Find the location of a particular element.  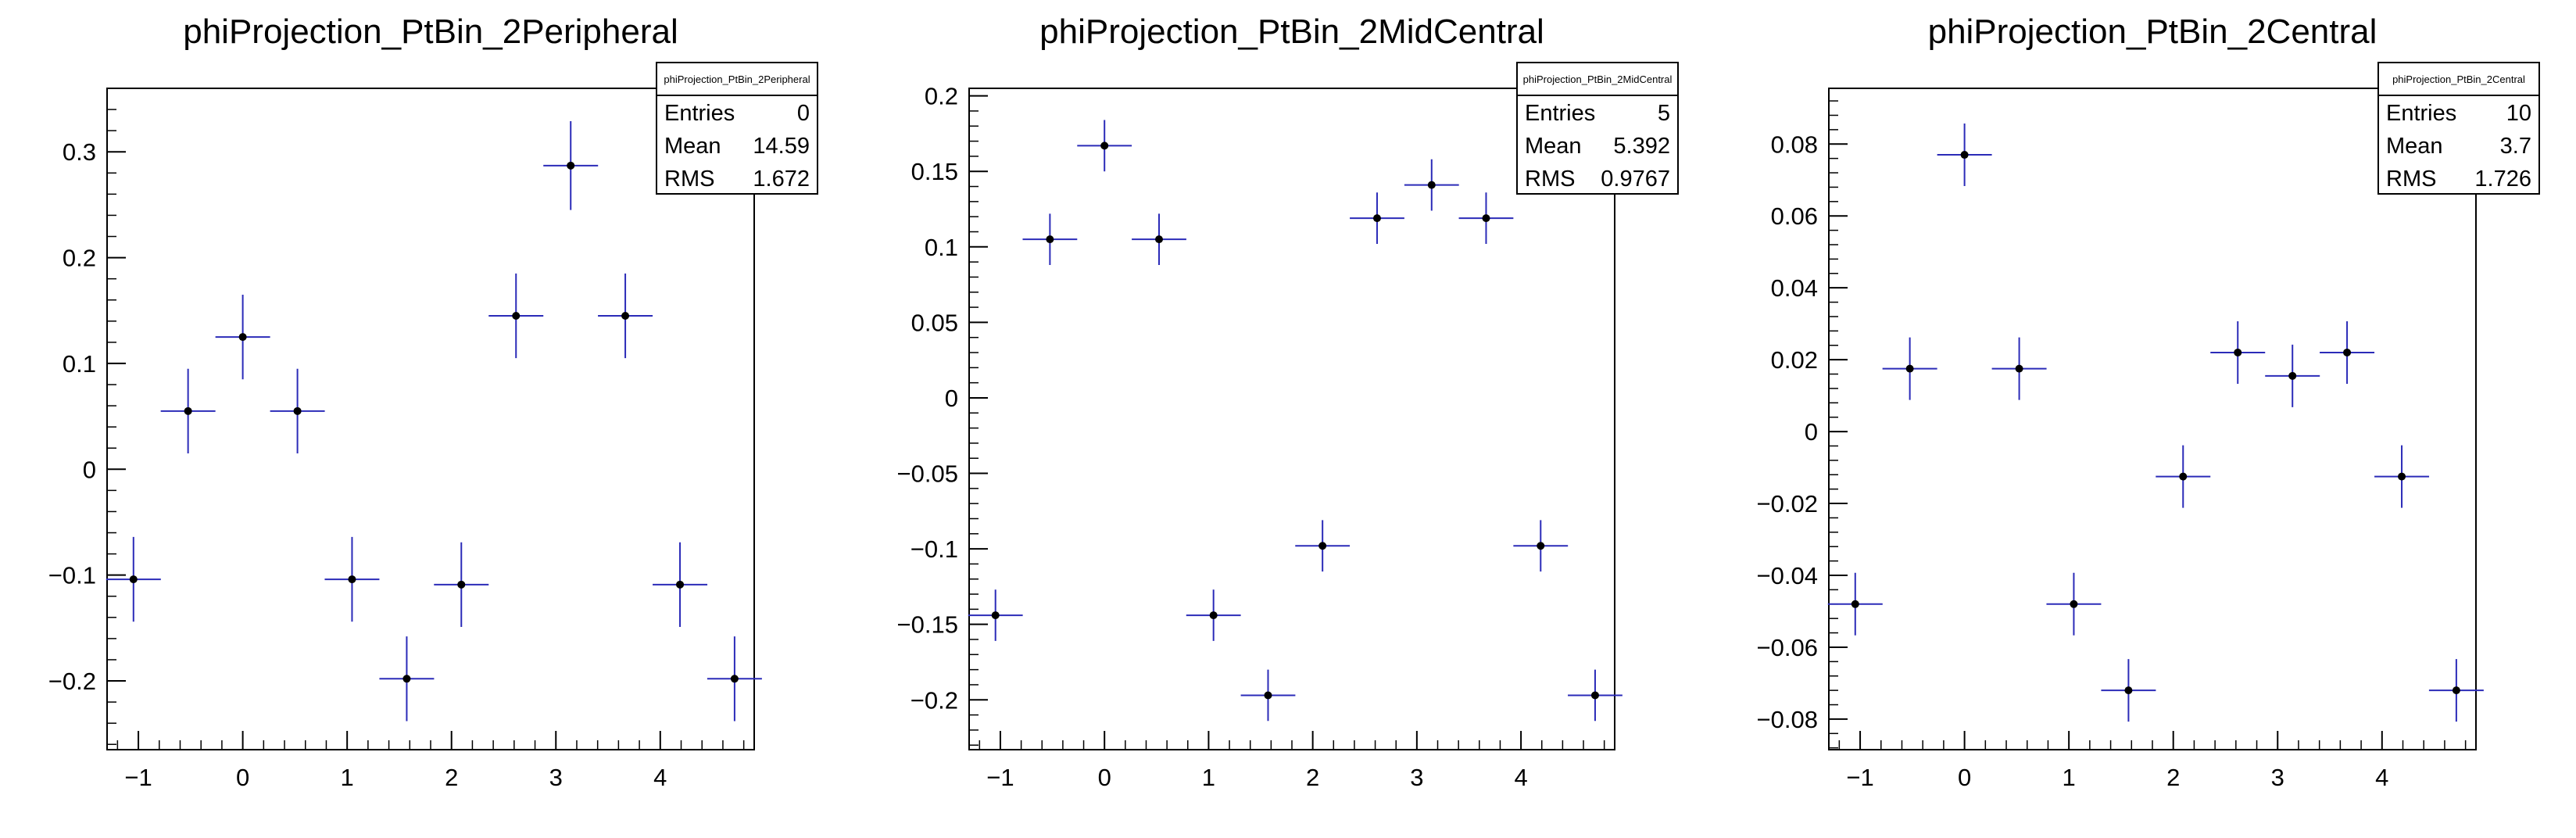

y-tick-label: 0.08 is located at coordinates (1794, 144).